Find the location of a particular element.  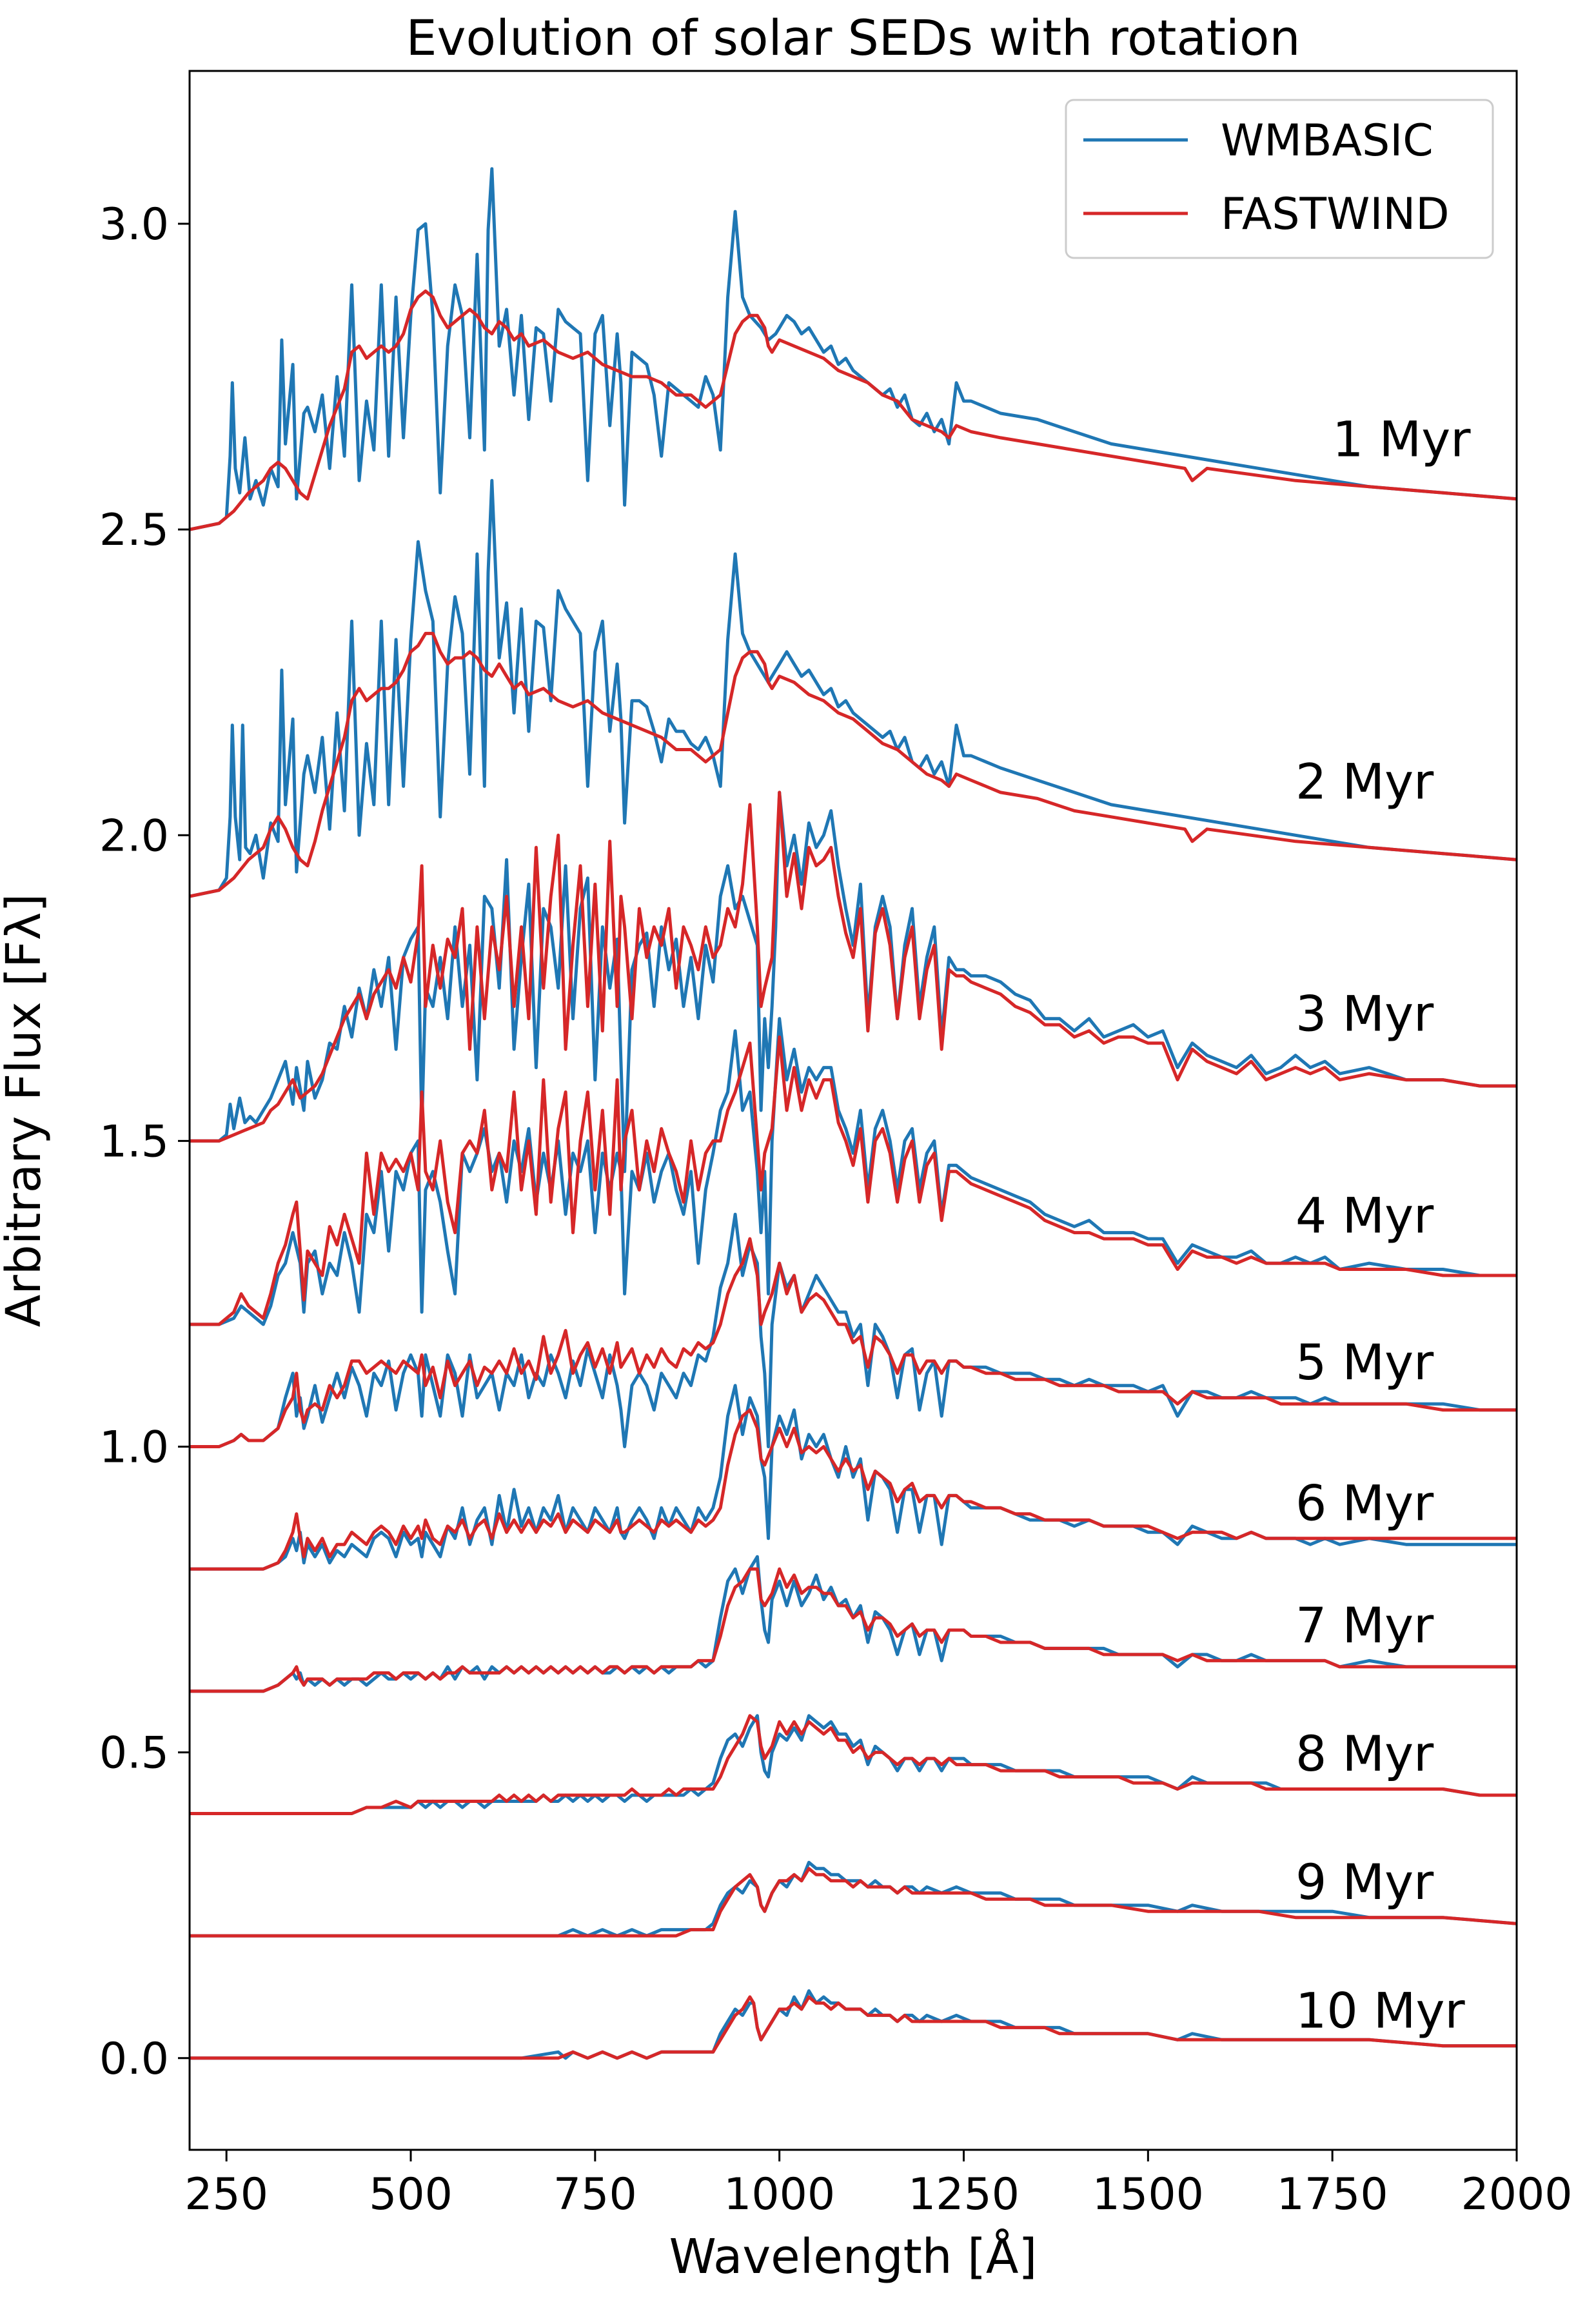

age-label-2-myr: 2 Myr is located at coordinates (1365, 781).